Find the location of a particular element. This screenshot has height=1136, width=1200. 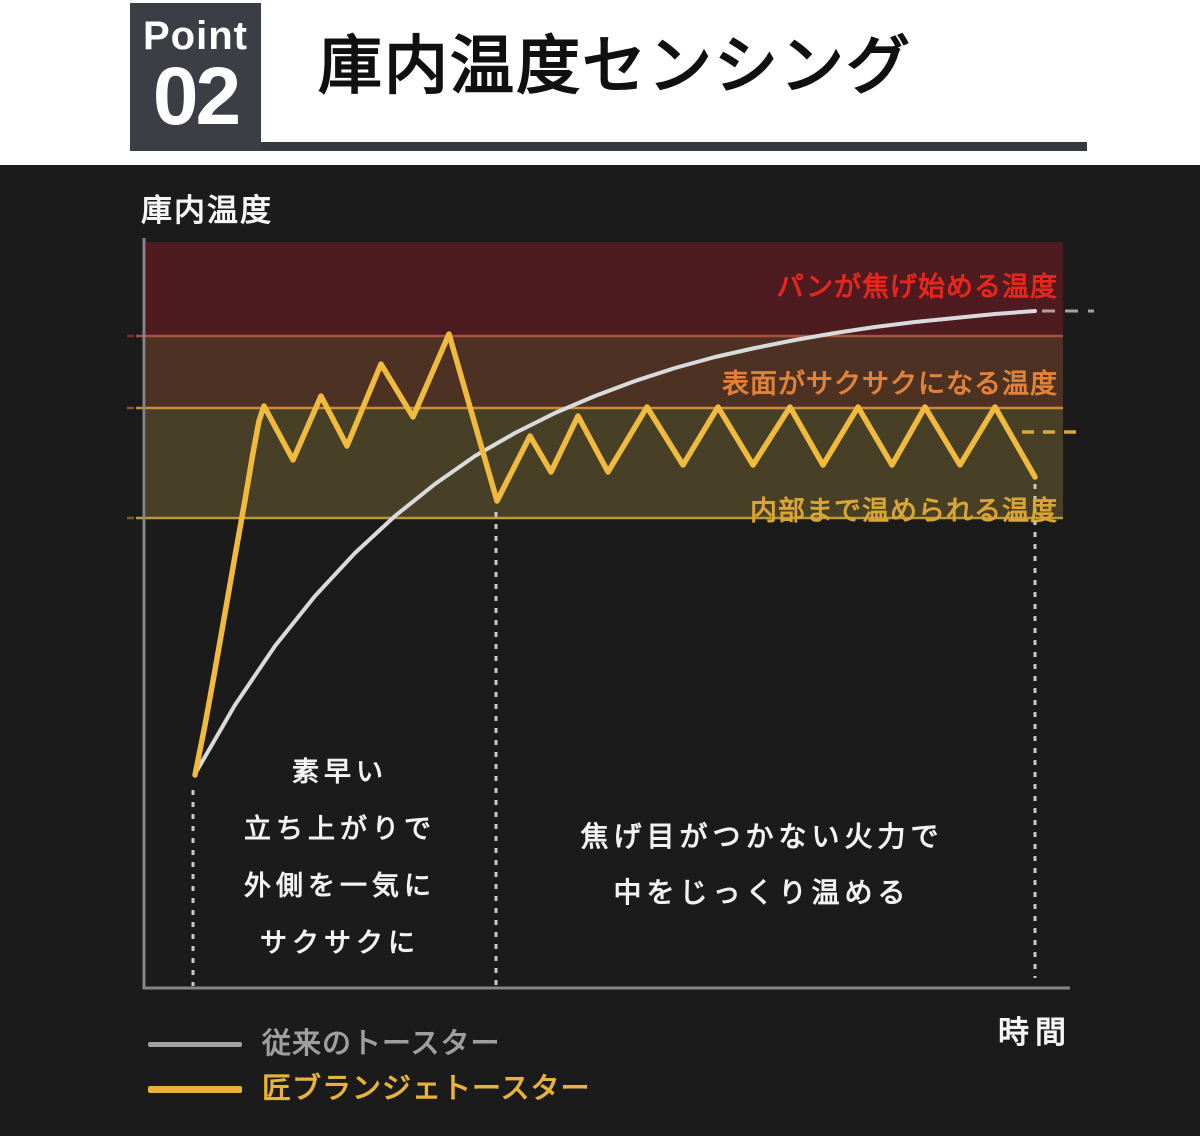

header-underline-bar is located at coordinates (608, 146).